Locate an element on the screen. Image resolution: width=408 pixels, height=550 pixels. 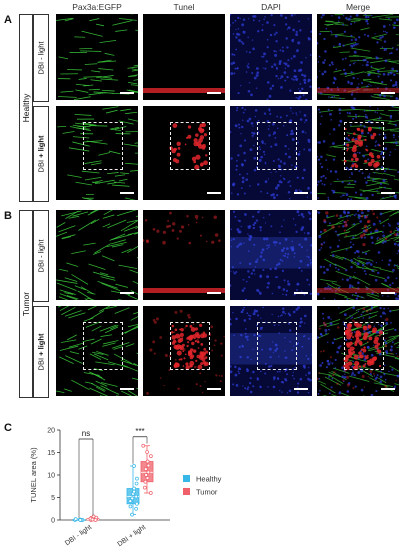
group-label-healthy: Healthy is located at coordinates (26, 108).